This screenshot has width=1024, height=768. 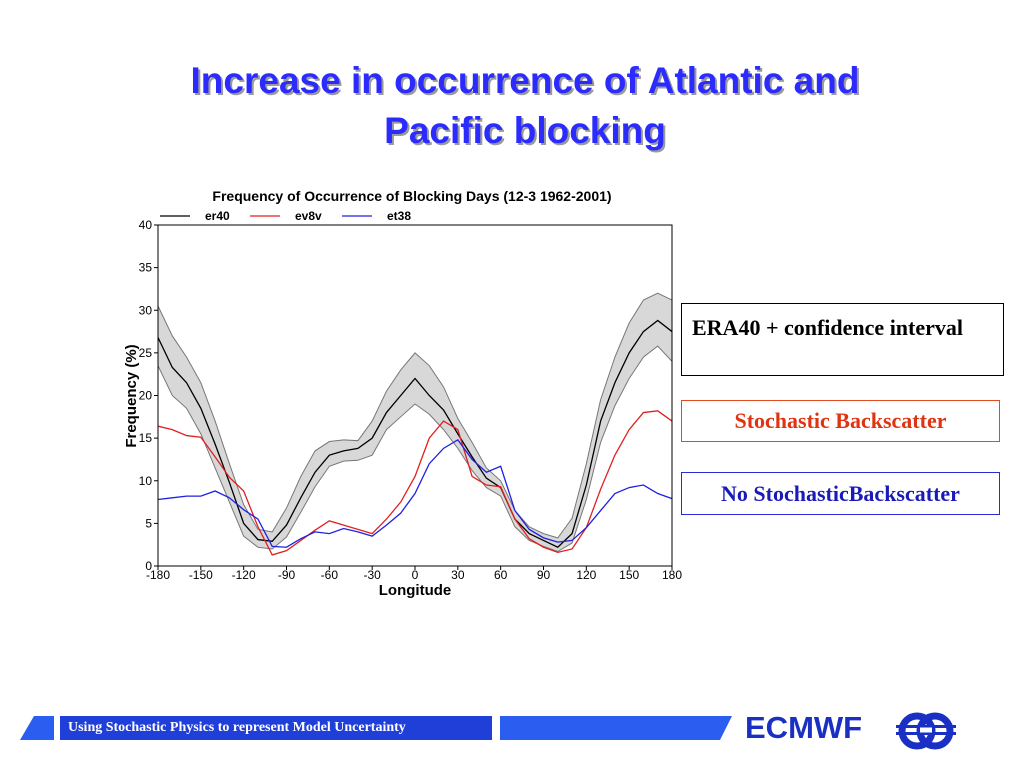 What do you see at coordinates (201, 575) in the screenshot?
I see `x-tick-label: -150` at bounding box center [201, 575].